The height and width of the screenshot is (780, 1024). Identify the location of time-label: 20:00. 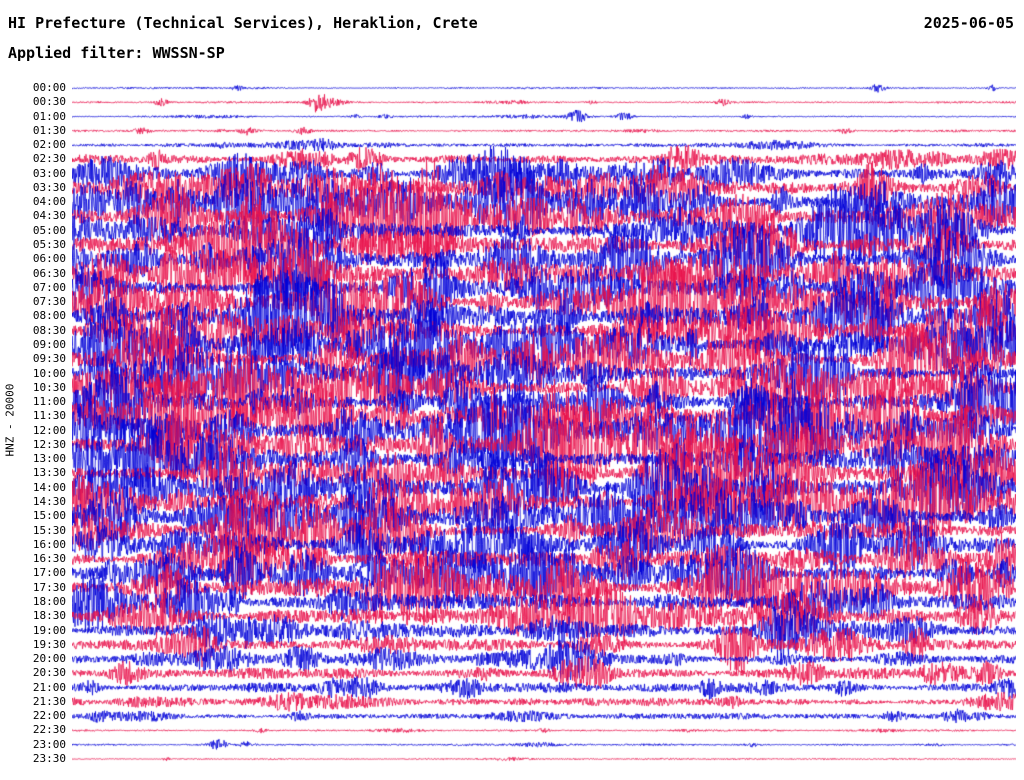
(49, 659).